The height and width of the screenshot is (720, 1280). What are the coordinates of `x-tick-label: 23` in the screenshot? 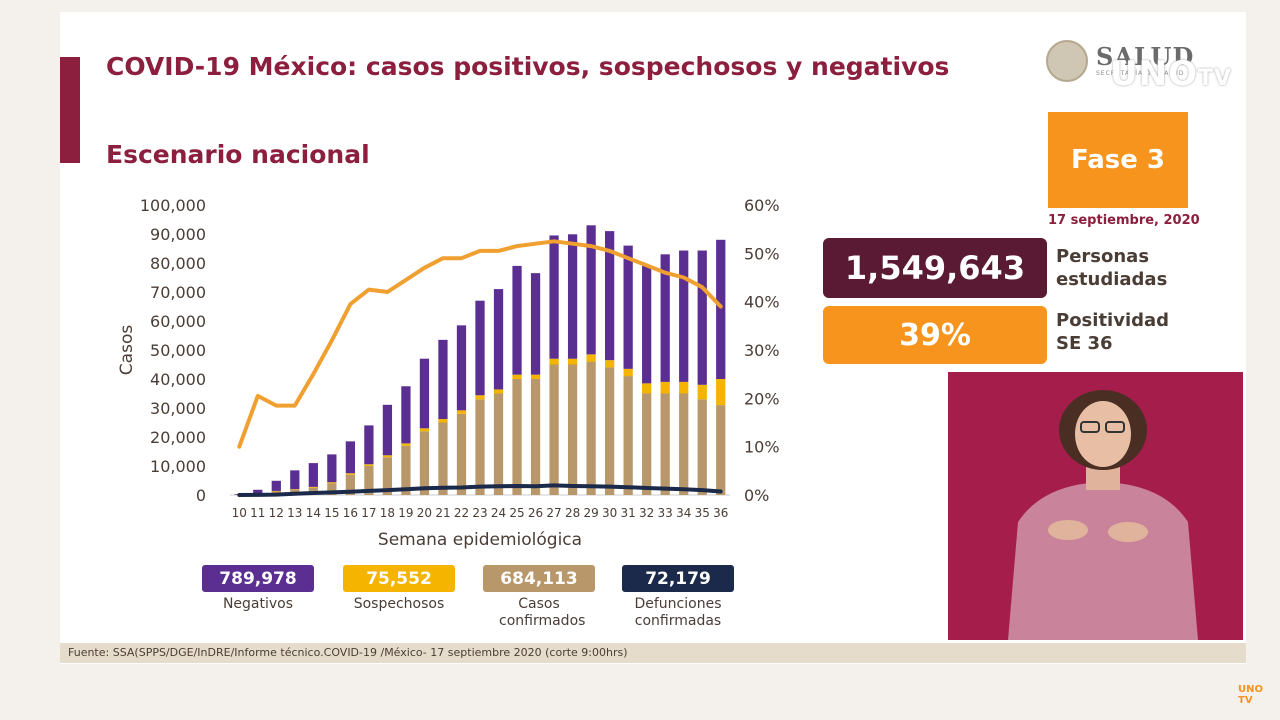 It's located at (479, 513).